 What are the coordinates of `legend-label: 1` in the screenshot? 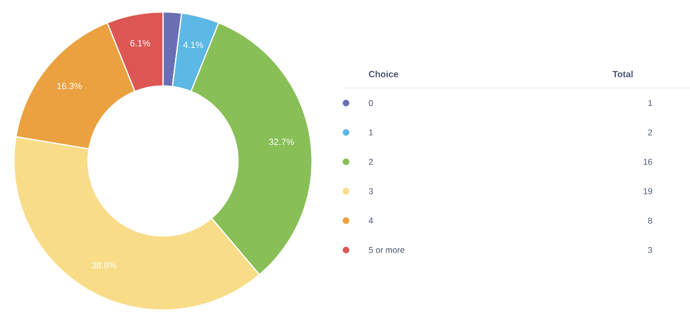 It's located at (371, 132).